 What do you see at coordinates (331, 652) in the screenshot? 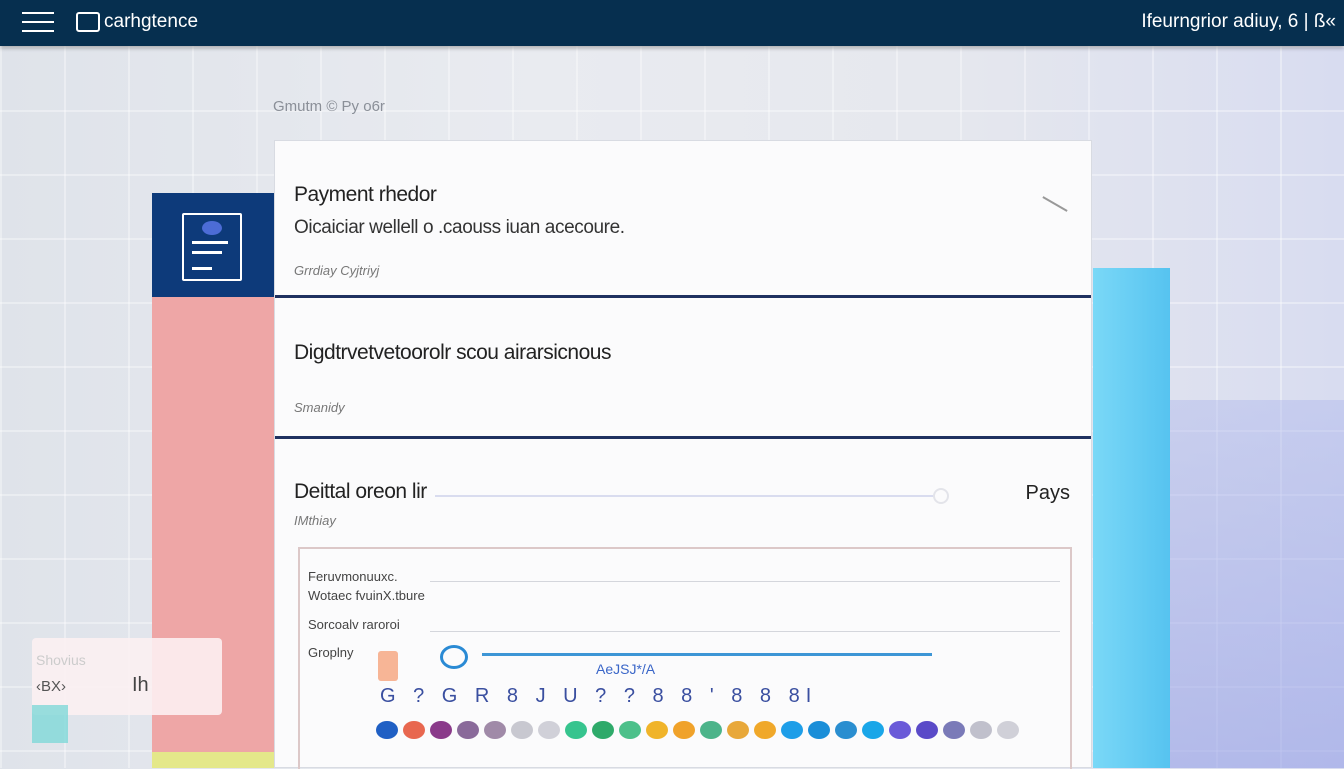
I see `detail-row: Groplny` at bounding box center [331, 652].